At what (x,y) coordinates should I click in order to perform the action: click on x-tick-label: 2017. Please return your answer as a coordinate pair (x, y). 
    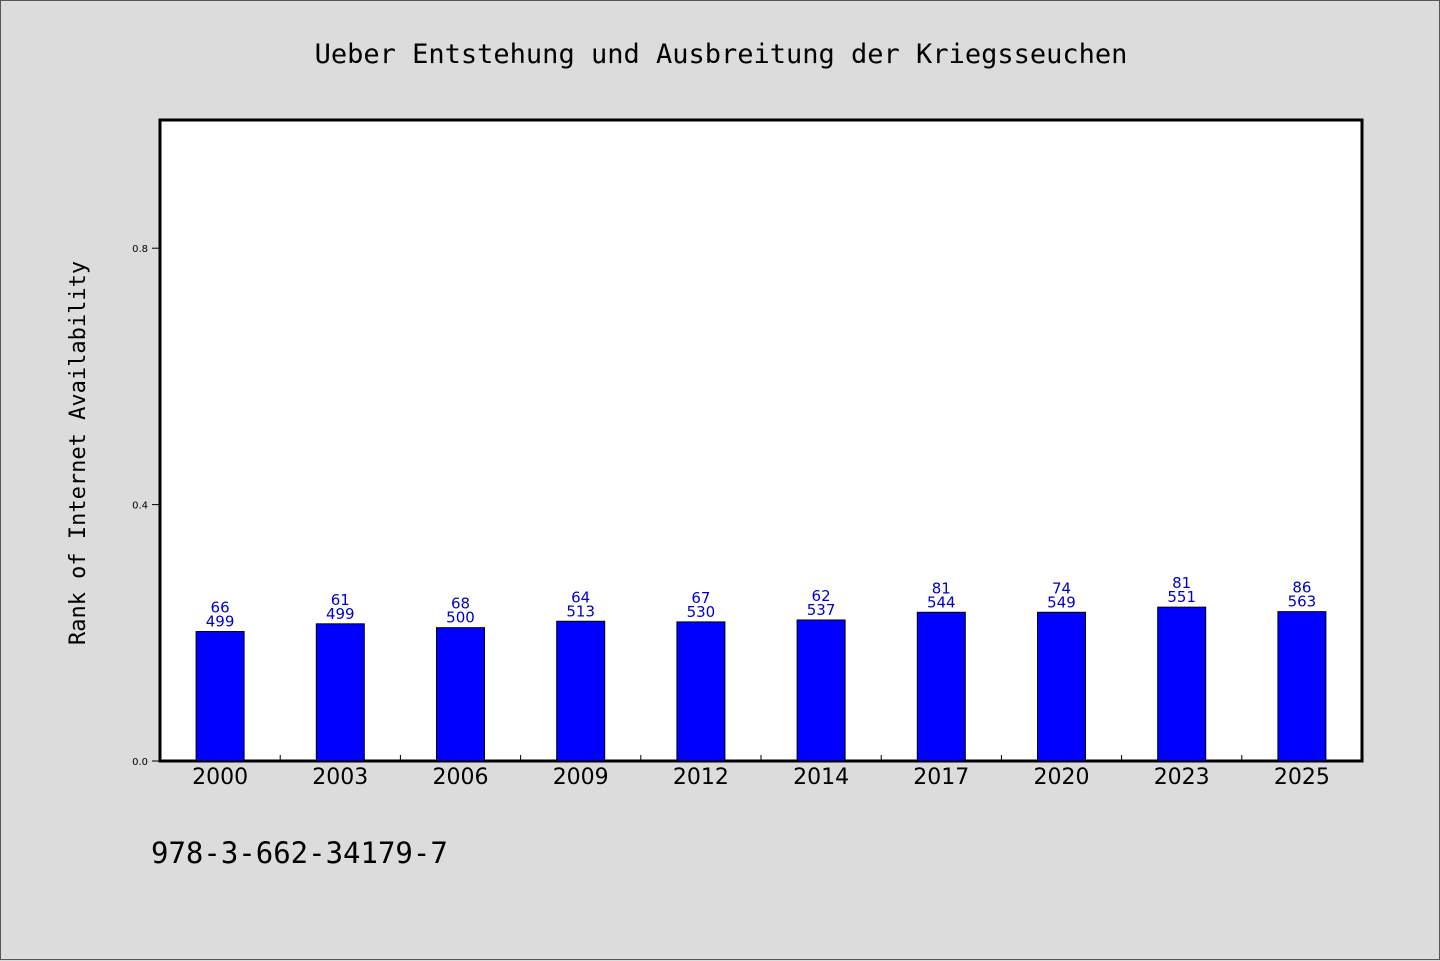
    Looking at the image, I should click on (941, 777).